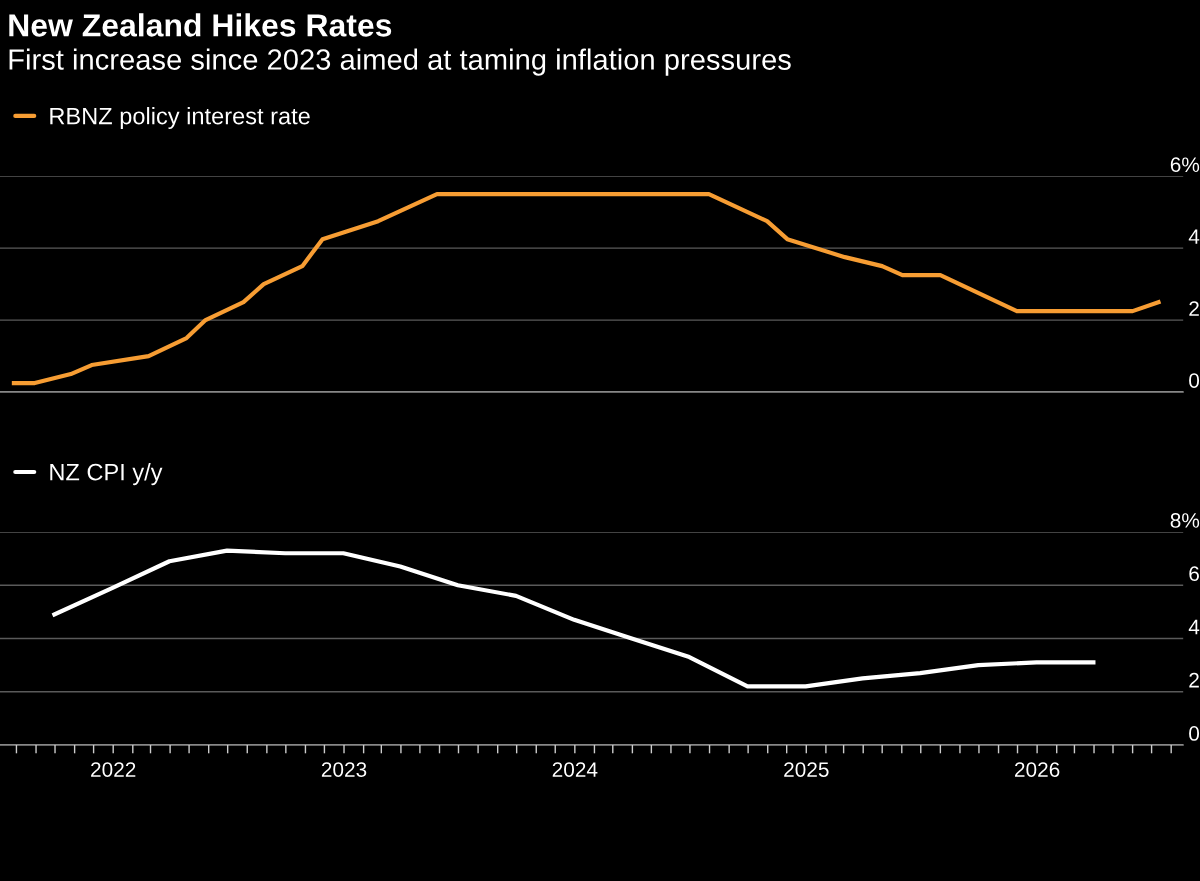 This screenshot has width=1200, height=881. Describe the element at coordinates (575, 769) in the screenshot. I see `x-tick-label: 2024` at that location.